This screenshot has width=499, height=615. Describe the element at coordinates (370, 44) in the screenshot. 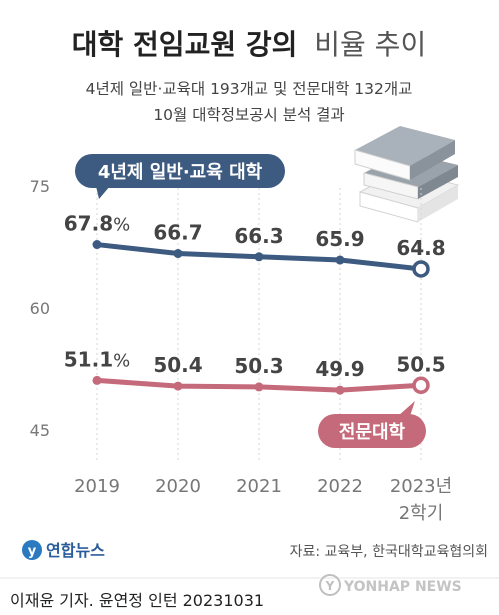

I see `title-light: 비율 추이` at that location.